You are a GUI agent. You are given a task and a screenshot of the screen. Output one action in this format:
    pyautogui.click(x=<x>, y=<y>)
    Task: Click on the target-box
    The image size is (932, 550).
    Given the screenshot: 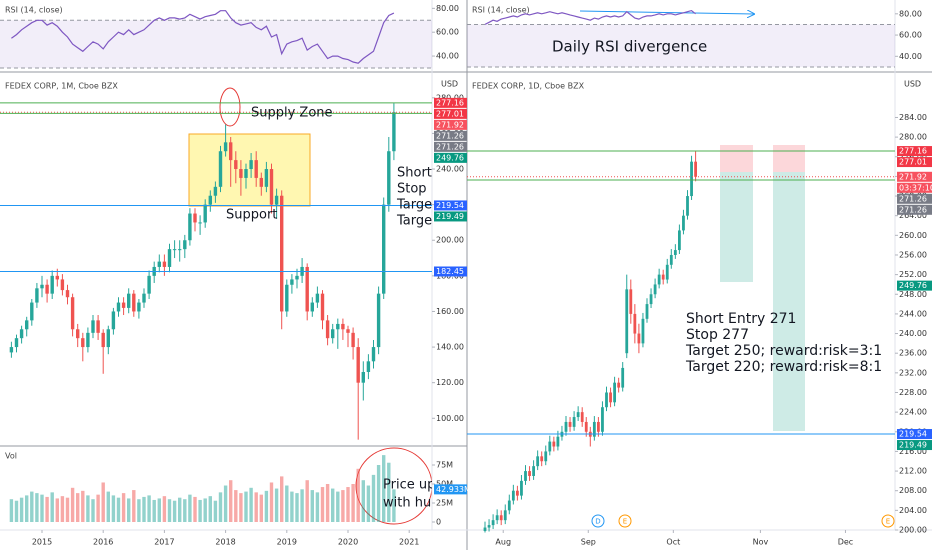 What is the action you would take?
    pyautogui.click(x=789, y=301)
    